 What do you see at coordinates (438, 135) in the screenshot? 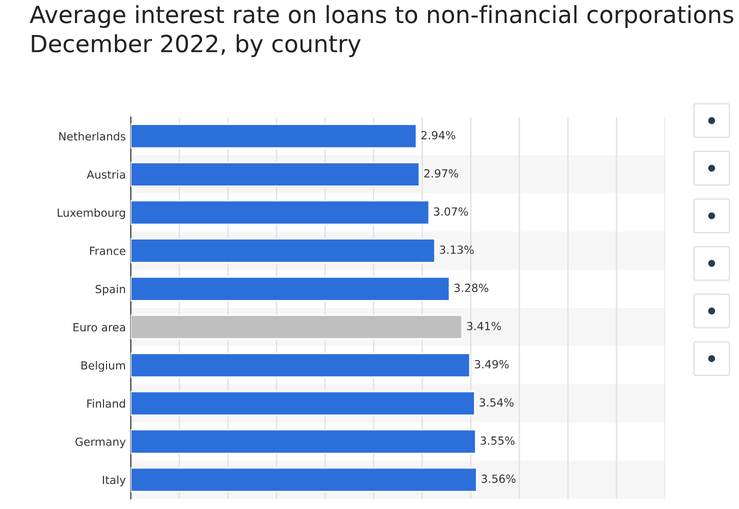
I see `data-label: 2.94%` at bounding box center [438, 135].